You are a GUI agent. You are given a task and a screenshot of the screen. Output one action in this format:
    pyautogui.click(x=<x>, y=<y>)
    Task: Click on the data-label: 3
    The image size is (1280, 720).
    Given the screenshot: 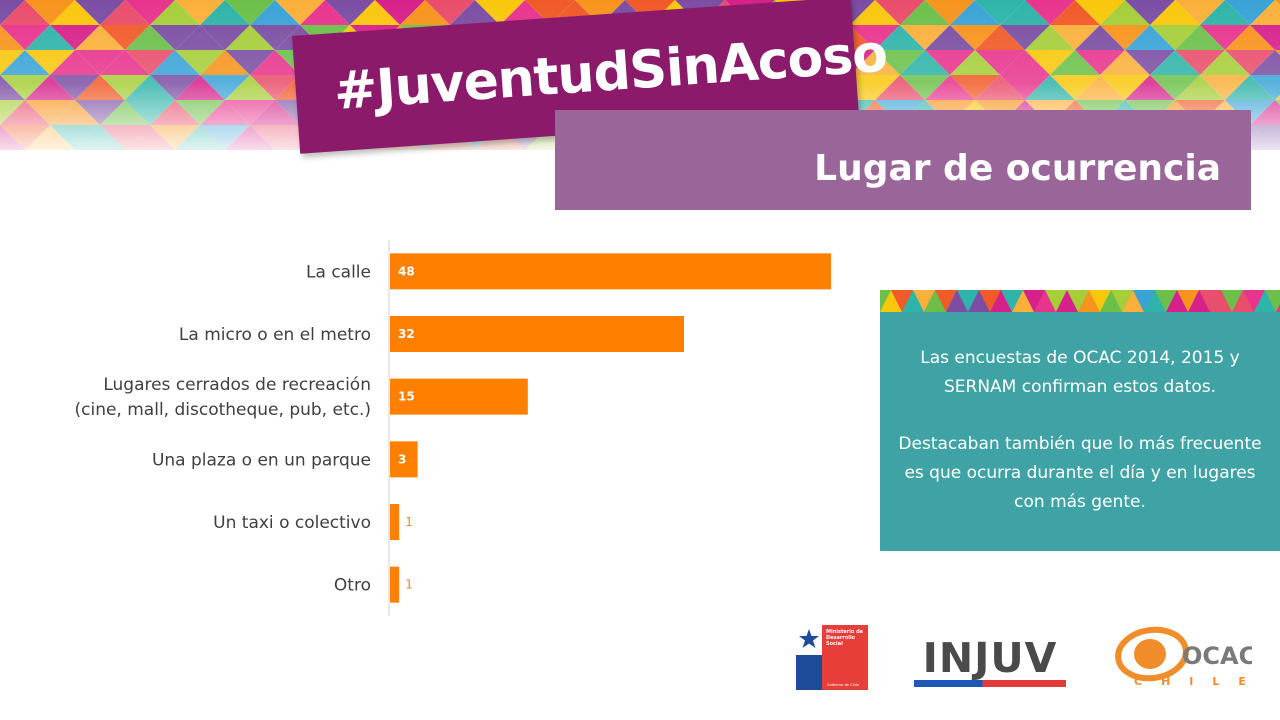 What is the action you would take?
    pyautogui.click(x=402, y=459)
    